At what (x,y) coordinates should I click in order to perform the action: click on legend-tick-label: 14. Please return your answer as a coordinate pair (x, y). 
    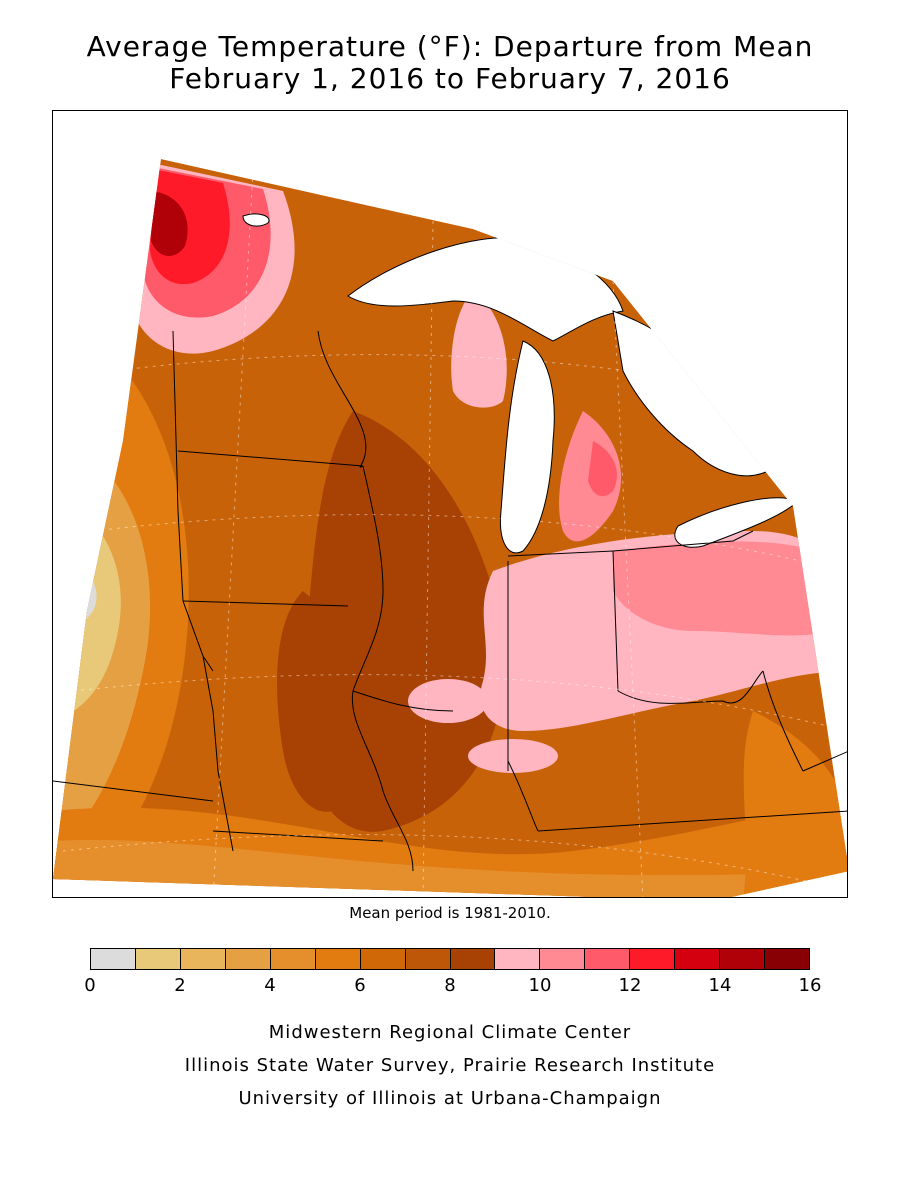
    Looking at the image, I should click on (720, 985).